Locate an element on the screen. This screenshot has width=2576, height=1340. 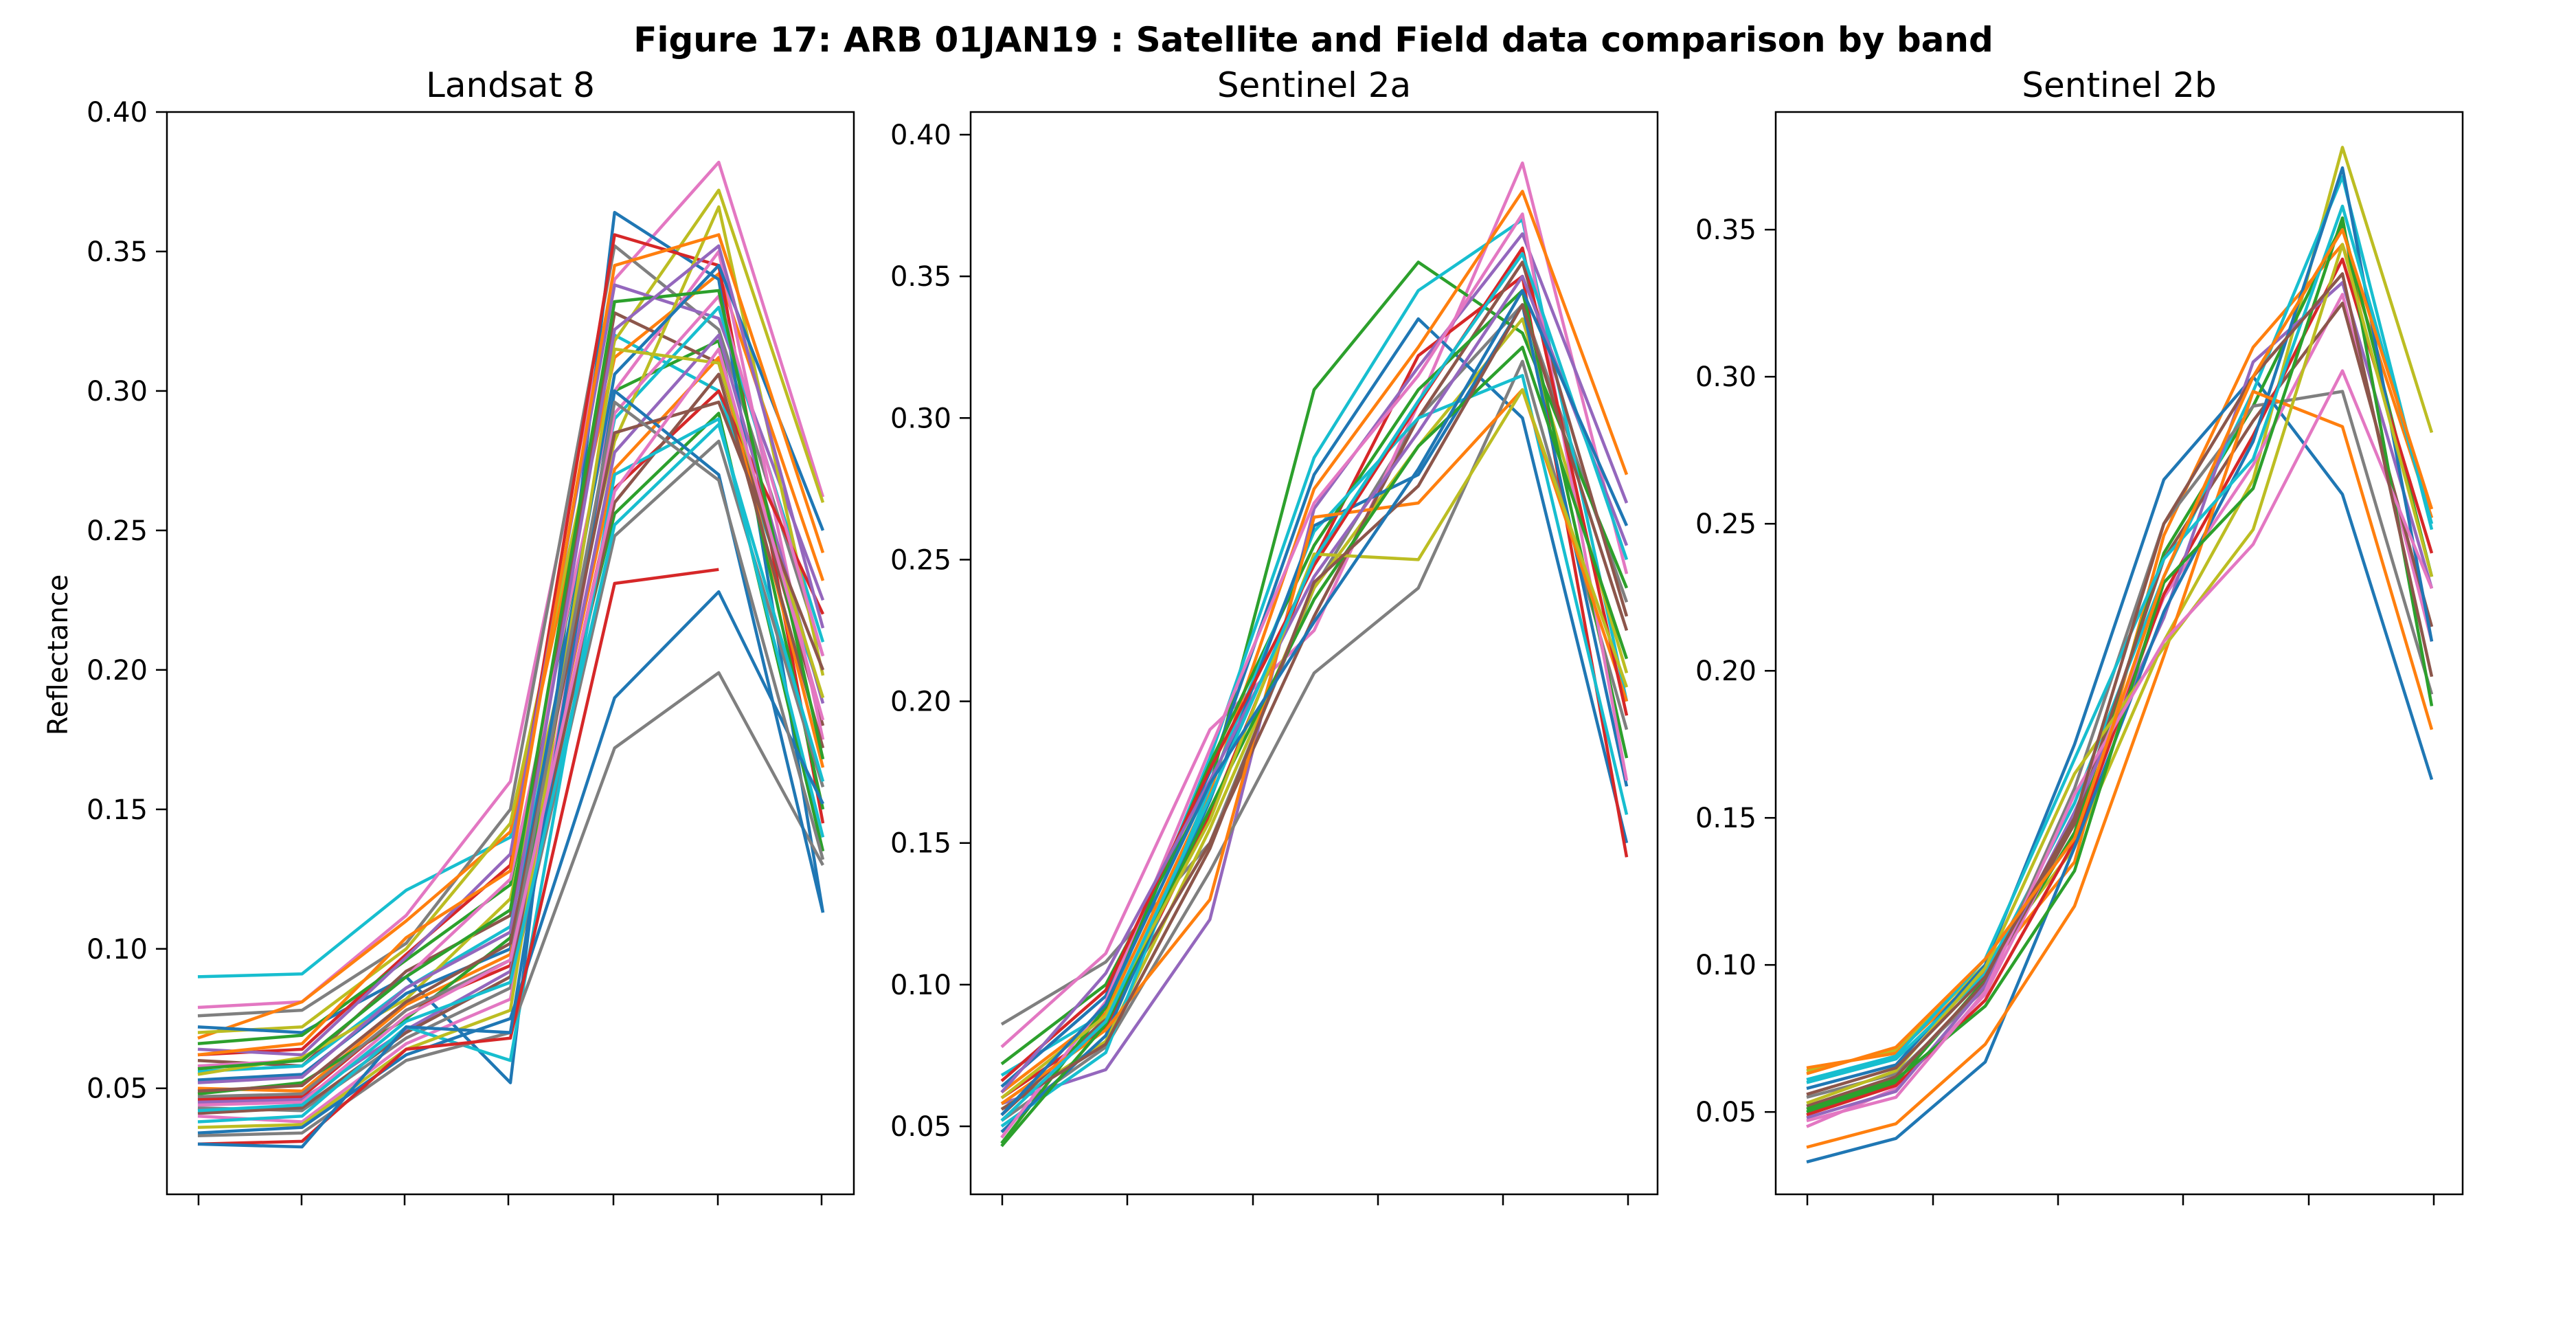
y-axis-label: Reflectance is located at coordinates (58, 655).